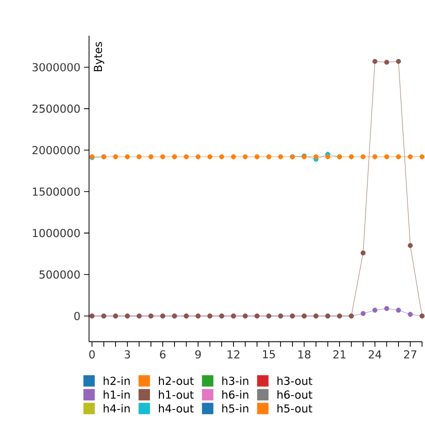  What do you see at coordinates (92, 354) in the screenshot?
I see `x-tick-label: 0` at bounding box center [92, 354].